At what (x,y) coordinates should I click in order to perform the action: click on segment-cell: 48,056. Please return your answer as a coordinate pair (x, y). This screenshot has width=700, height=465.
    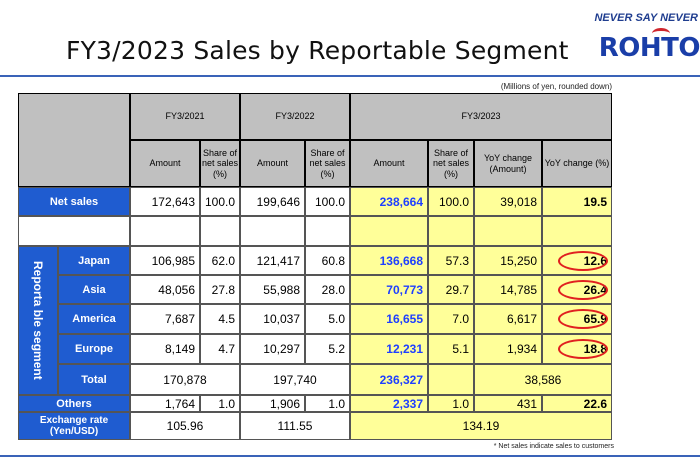
    Looking at the image, I should click on (165, 289).